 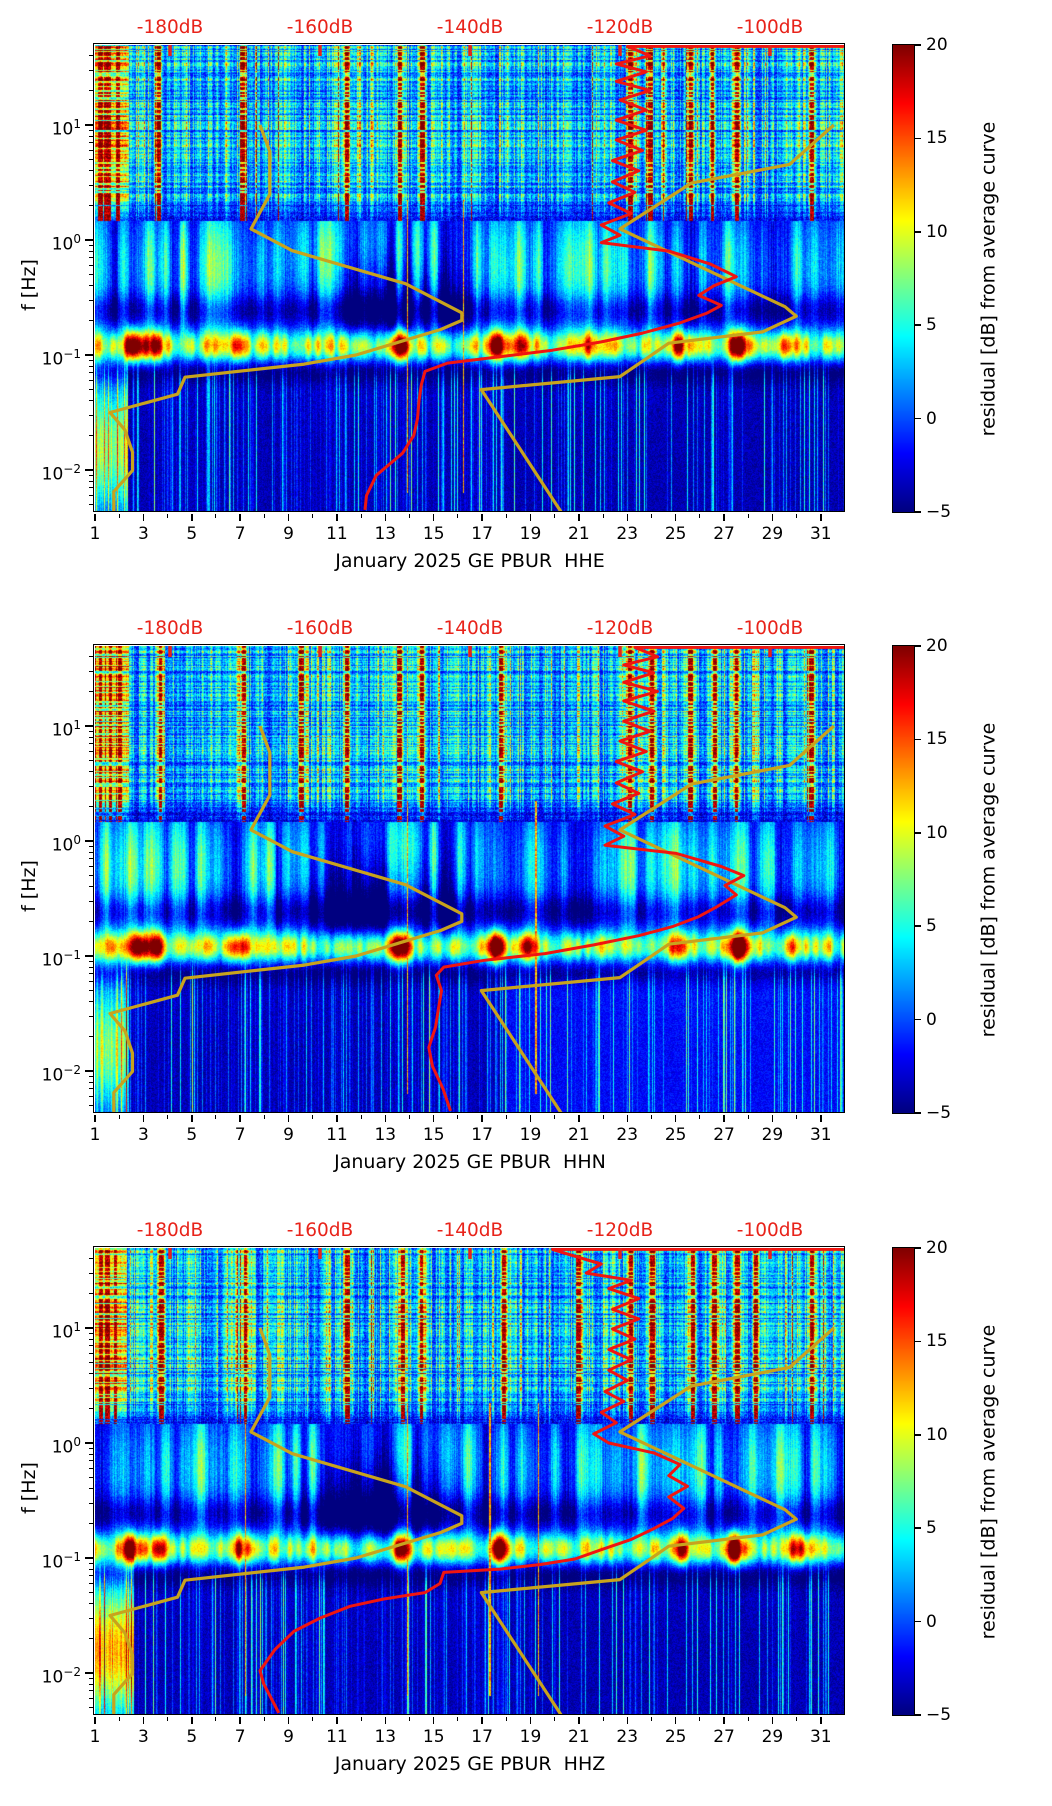 What do you see at coordinates (937, 1434) in the screenshot?
I see `colorbar-tick-label: 10` at bounding box center [937, 1434].